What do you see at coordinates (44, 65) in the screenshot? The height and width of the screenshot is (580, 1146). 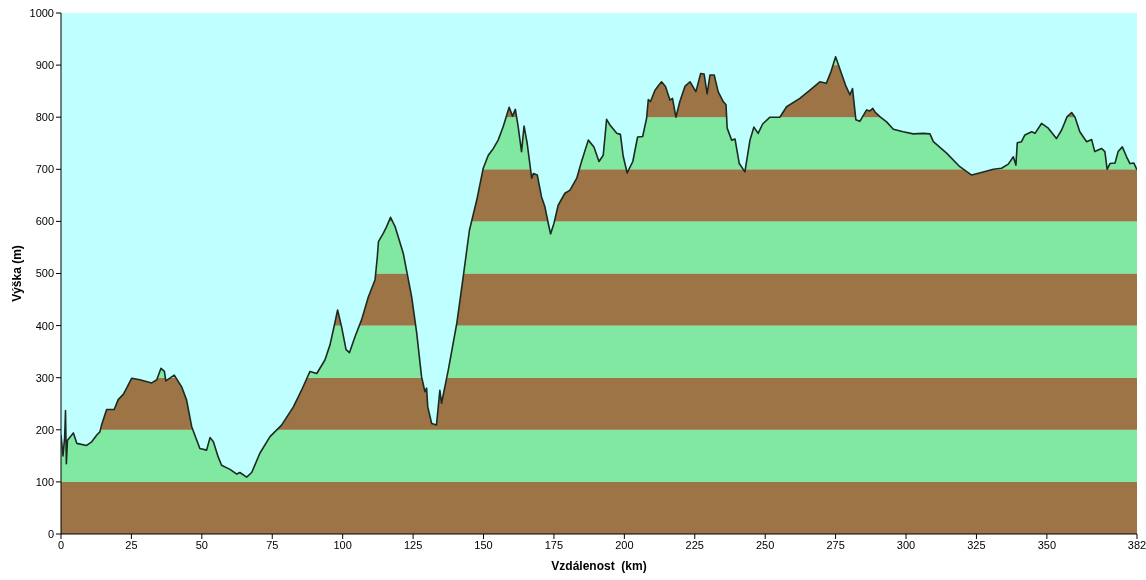 I see `y-tick-label: 900` at bounding box center [44, 65].